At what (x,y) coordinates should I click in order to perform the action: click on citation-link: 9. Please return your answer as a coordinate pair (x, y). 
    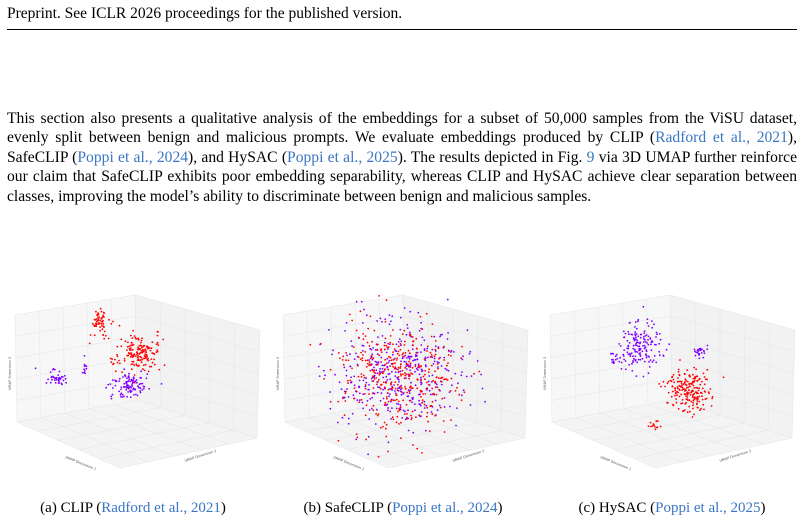
    Looking at the image, I should click on (590, 157).